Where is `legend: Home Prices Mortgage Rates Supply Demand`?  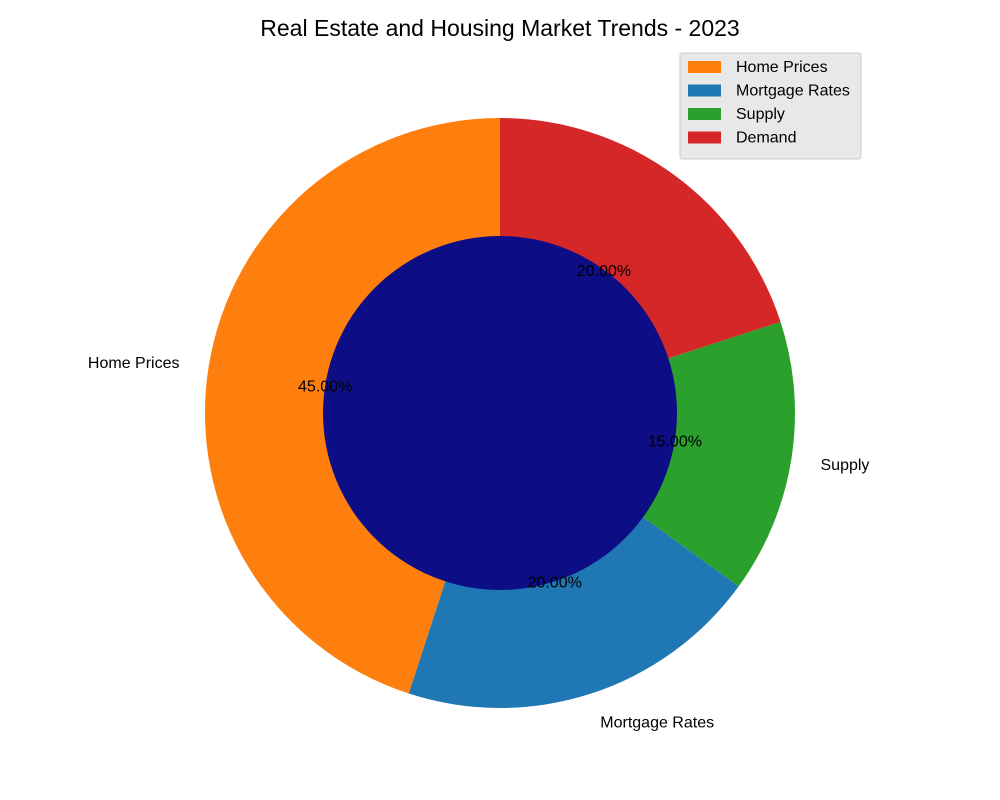
legend: Home Prices Mortgage Rates Supply Demand is located at coordinates (770, 106).